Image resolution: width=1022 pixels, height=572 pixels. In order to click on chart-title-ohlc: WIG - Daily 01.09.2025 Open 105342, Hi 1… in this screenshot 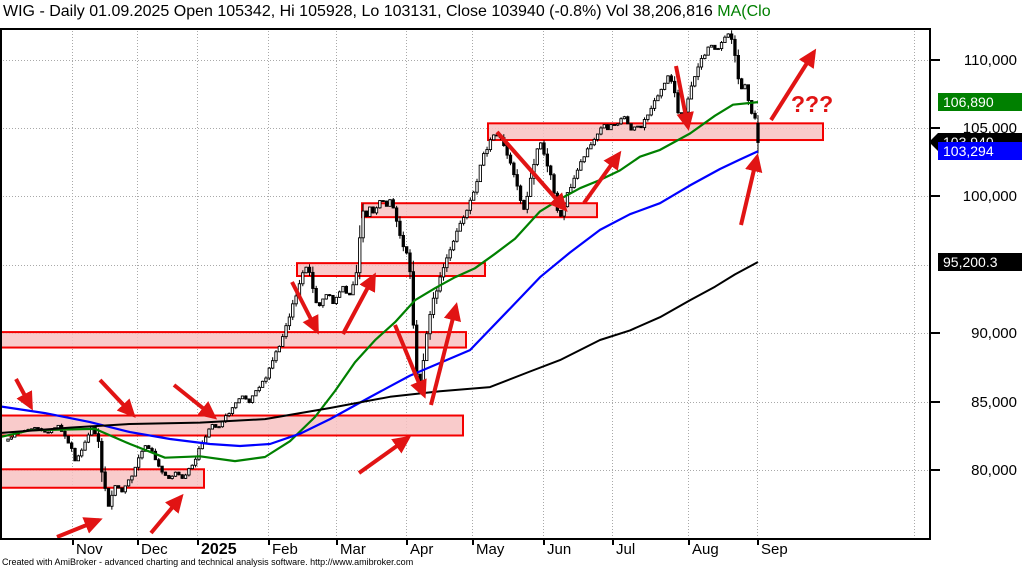, I will do `click(360, 11)`.